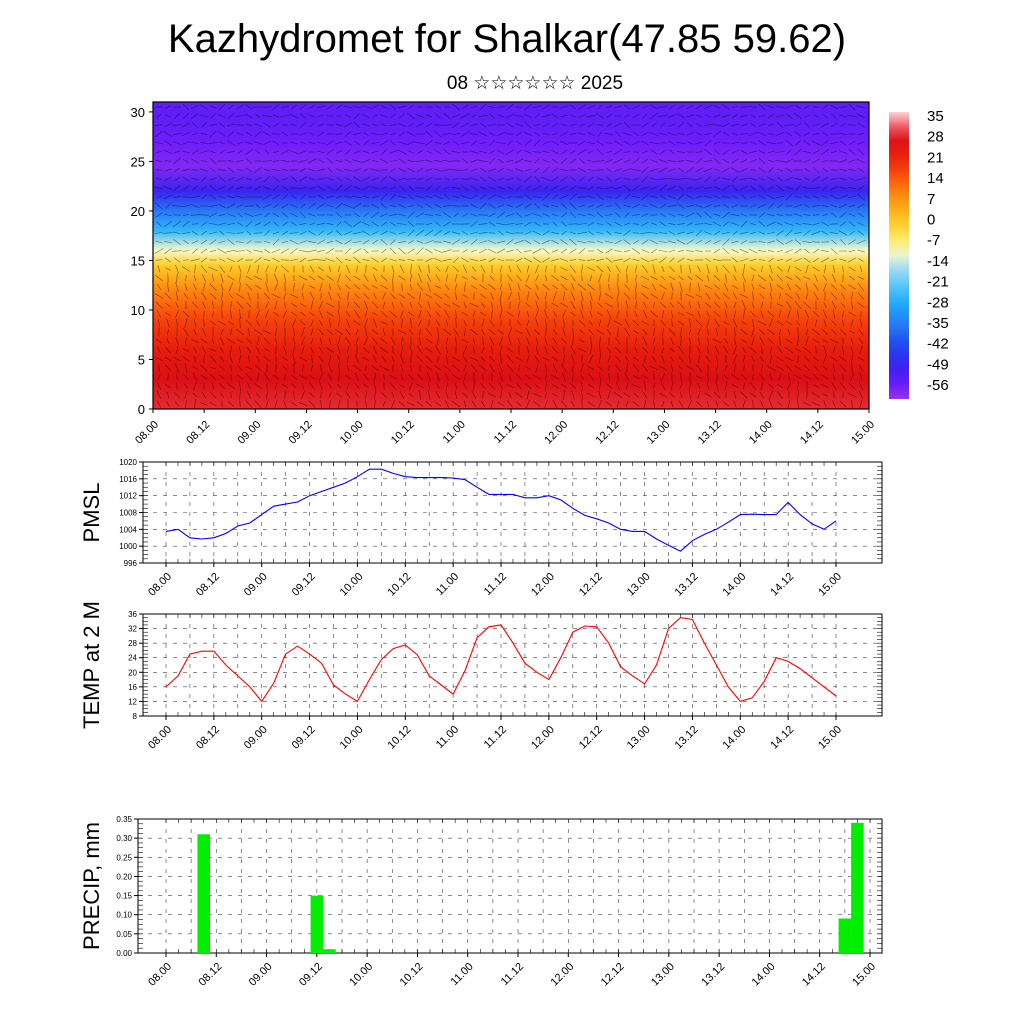  I want to click on colorbar-label: 28, so click(935, 137).